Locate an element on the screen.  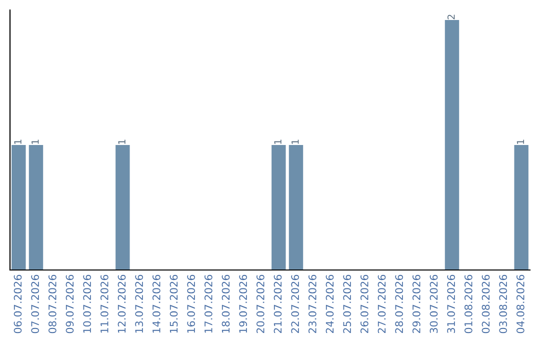
x-tick-label: 17.07.2026 is located at coordinates (208, 303).